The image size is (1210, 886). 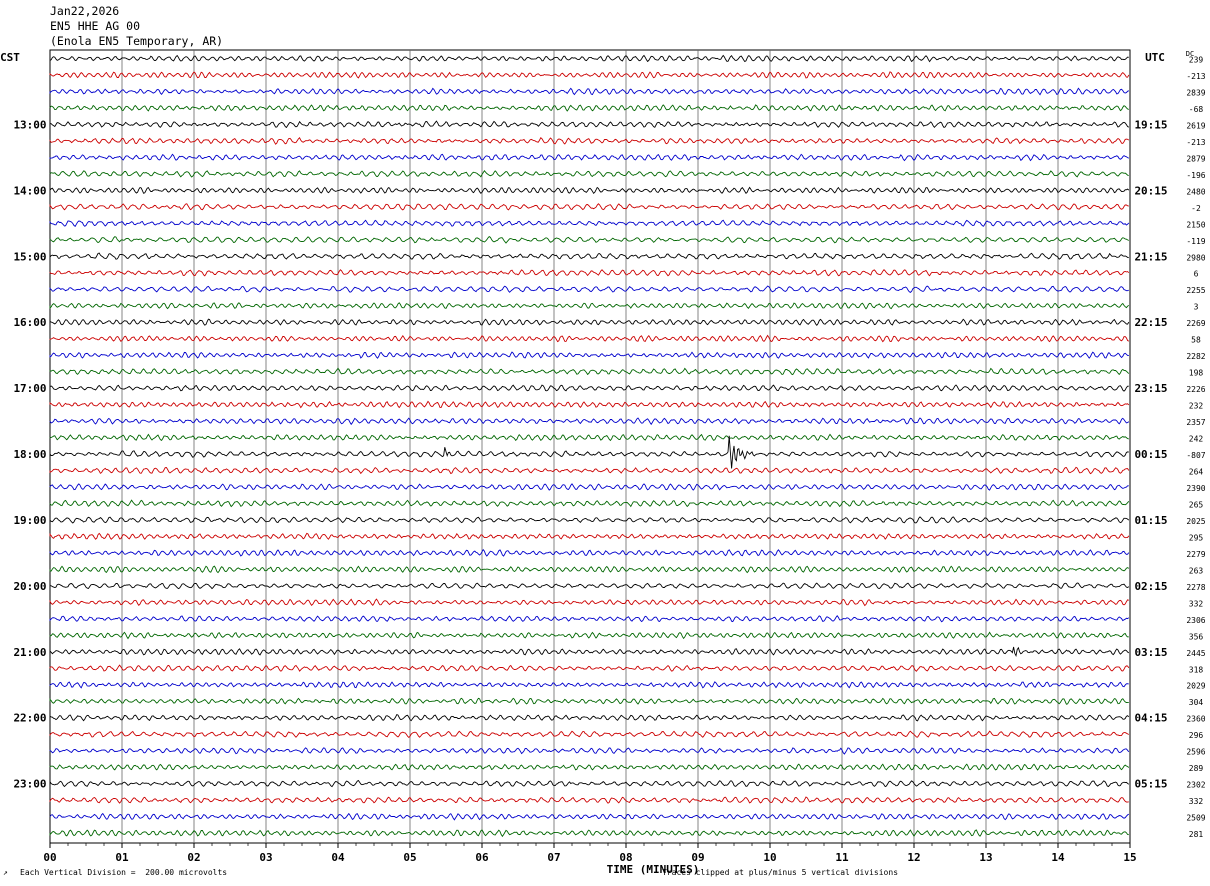 What do you see at coordinates (1196, 109) in the screenshot?
I see `dc-offset-label: -68` at bounding box center [1196, 109].